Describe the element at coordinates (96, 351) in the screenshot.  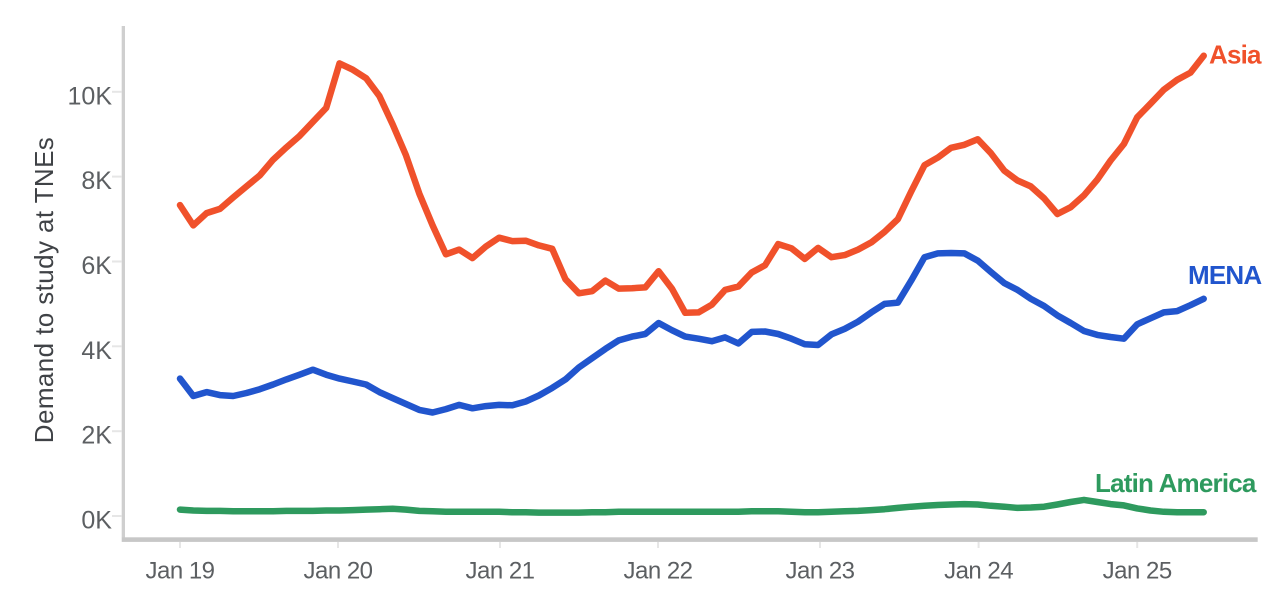
I see `svg-text: 4K` at that location.